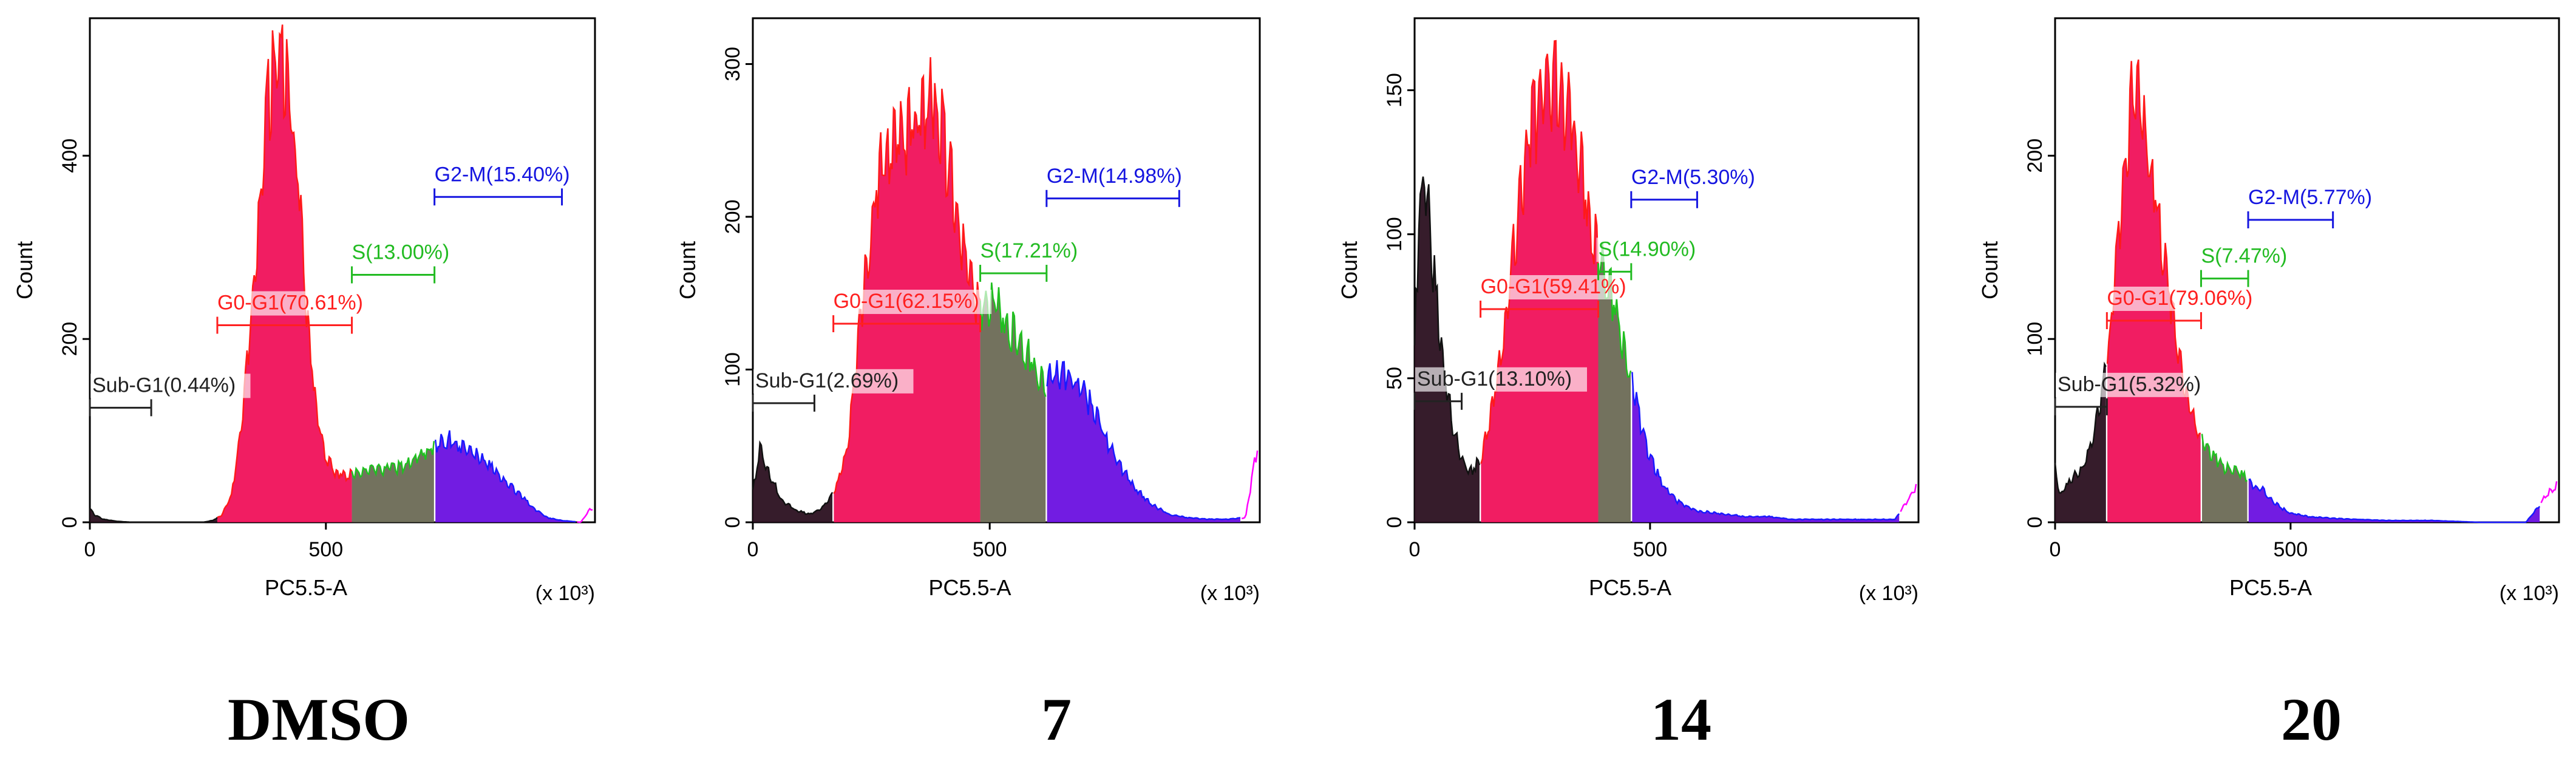  Describe the element at coordinates (69, 155) in the screenshot. I see `y-tick-label: 400` at that location.